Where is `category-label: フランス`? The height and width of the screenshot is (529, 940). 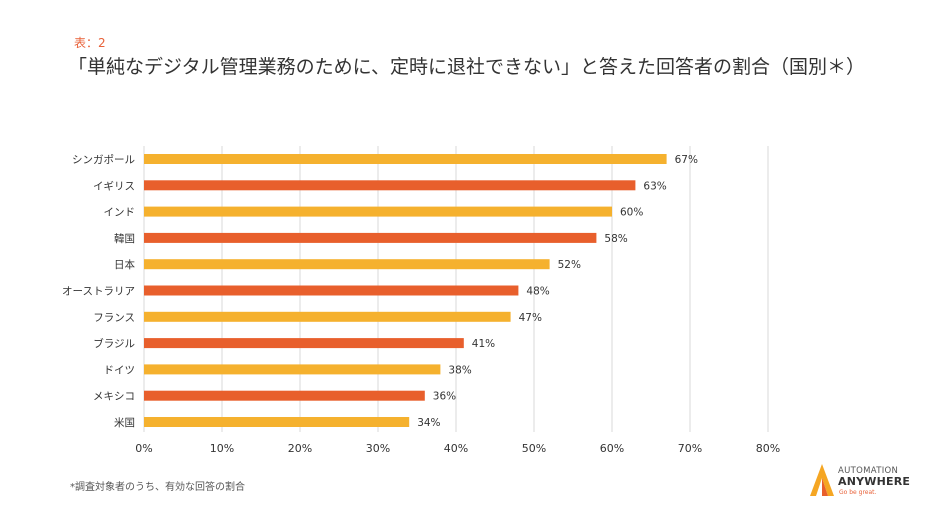 category-label: フランス is located at coordinates (114, 318).